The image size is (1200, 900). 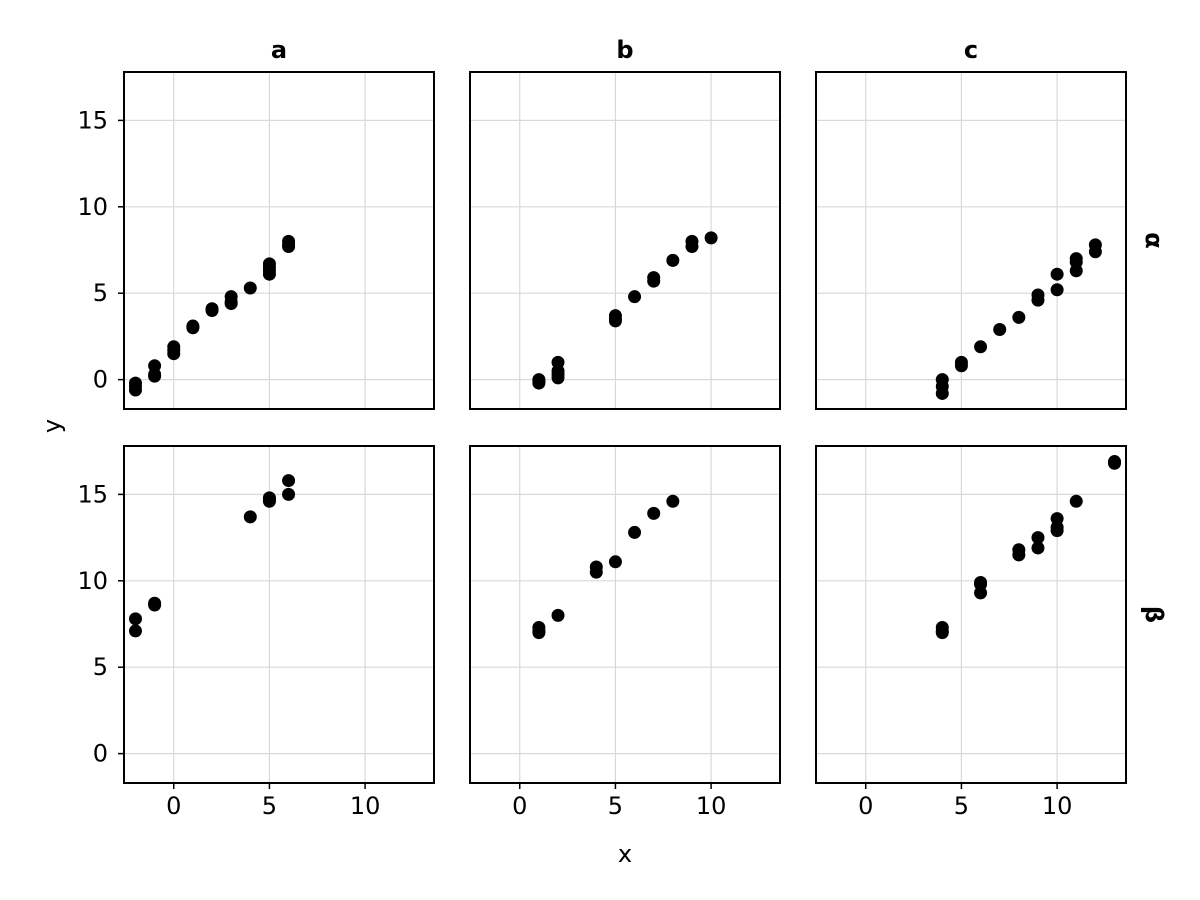 I want to click on panel-a-beta: 0 5 10 0 5 10 15, so click(x=256, y=632).